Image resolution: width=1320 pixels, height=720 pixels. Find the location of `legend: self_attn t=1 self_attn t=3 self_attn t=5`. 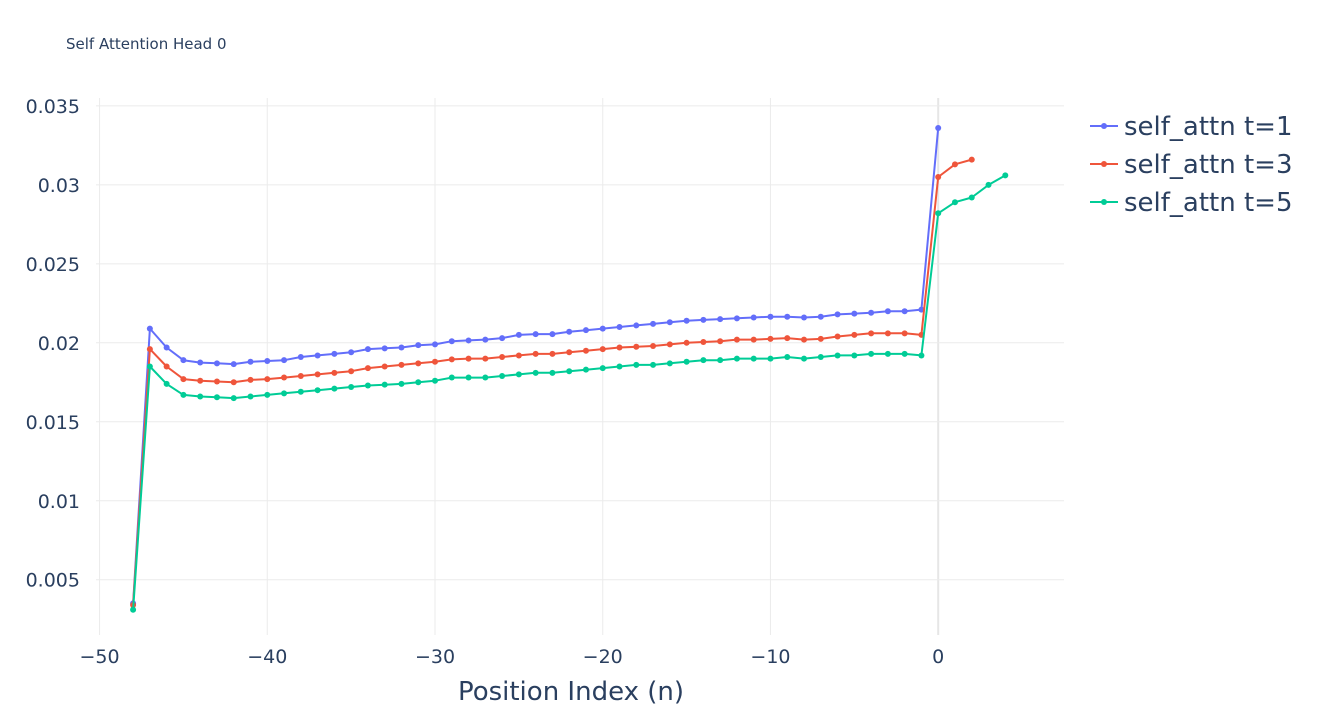

legend: self_attn t=1 self_attn t=3 self_attn t=5 is located at coordinates (1191, 165).